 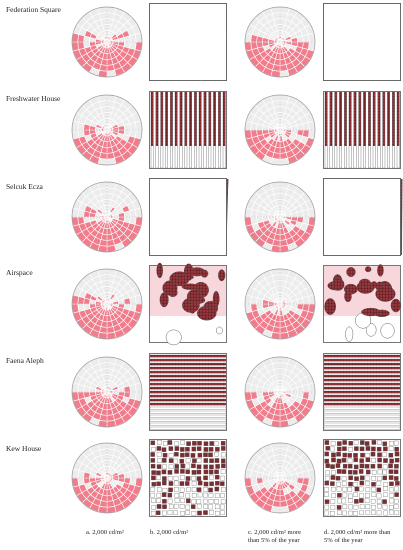 What do you see at coordinates (19, 272) in the screenshot?
I see `row-label-airspace: Airspace` at bounding box center [19, 272].